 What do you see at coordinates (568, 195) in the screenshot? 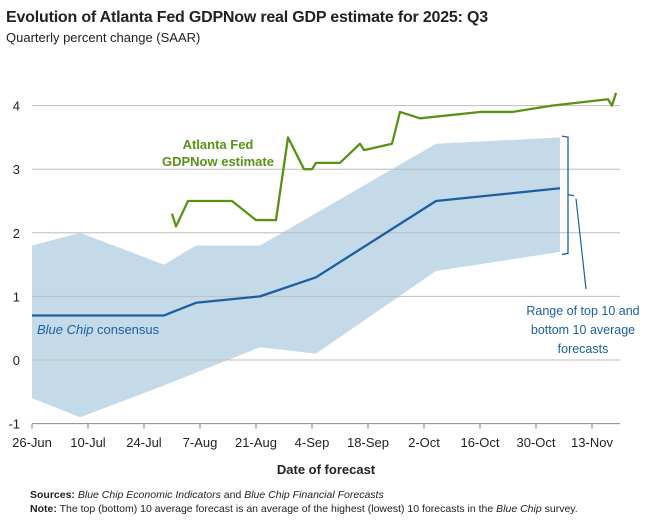
I see `range-bracket` at bounding box center [568, 195].